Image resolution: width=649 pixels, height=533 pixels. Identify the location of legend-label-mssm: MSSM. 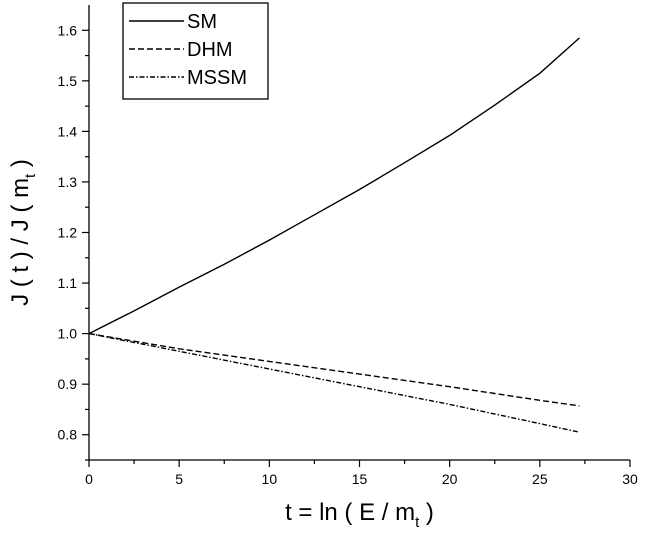
(217, 78).